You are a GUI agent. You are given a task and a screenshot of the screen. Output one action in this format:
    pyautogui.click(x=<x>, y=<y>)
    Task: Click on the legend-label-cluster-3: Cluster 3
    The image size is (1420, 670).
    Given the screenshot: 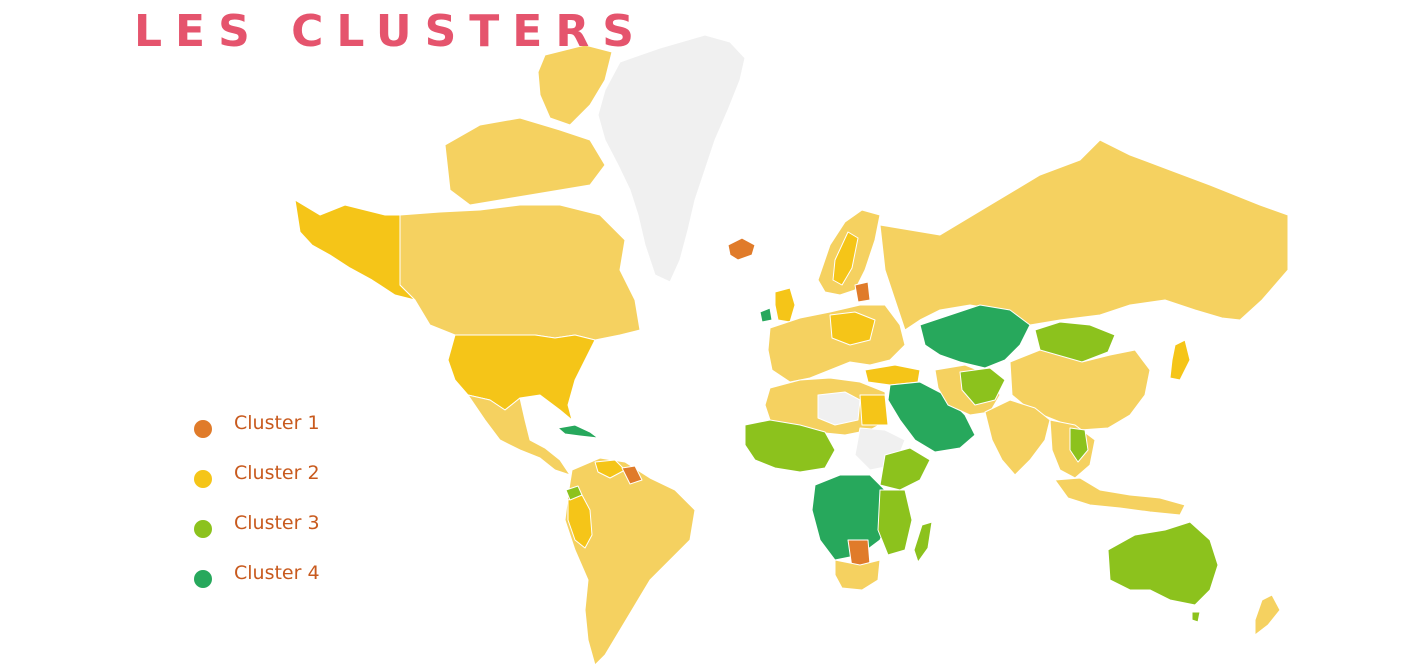 What is the action you would take?
    pyautogui.click(x=277, y=523)
    